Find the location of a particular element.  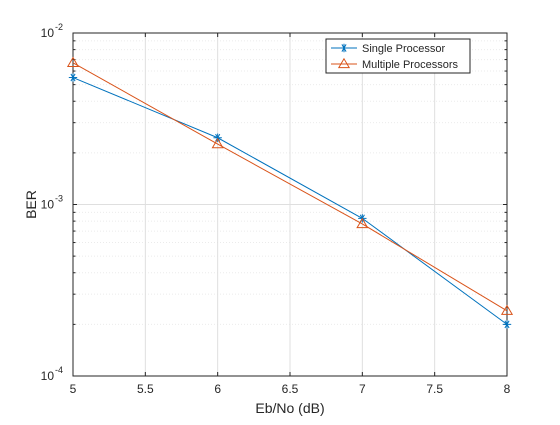

x-tick-label: 8 is located at coordinates (507, 389).